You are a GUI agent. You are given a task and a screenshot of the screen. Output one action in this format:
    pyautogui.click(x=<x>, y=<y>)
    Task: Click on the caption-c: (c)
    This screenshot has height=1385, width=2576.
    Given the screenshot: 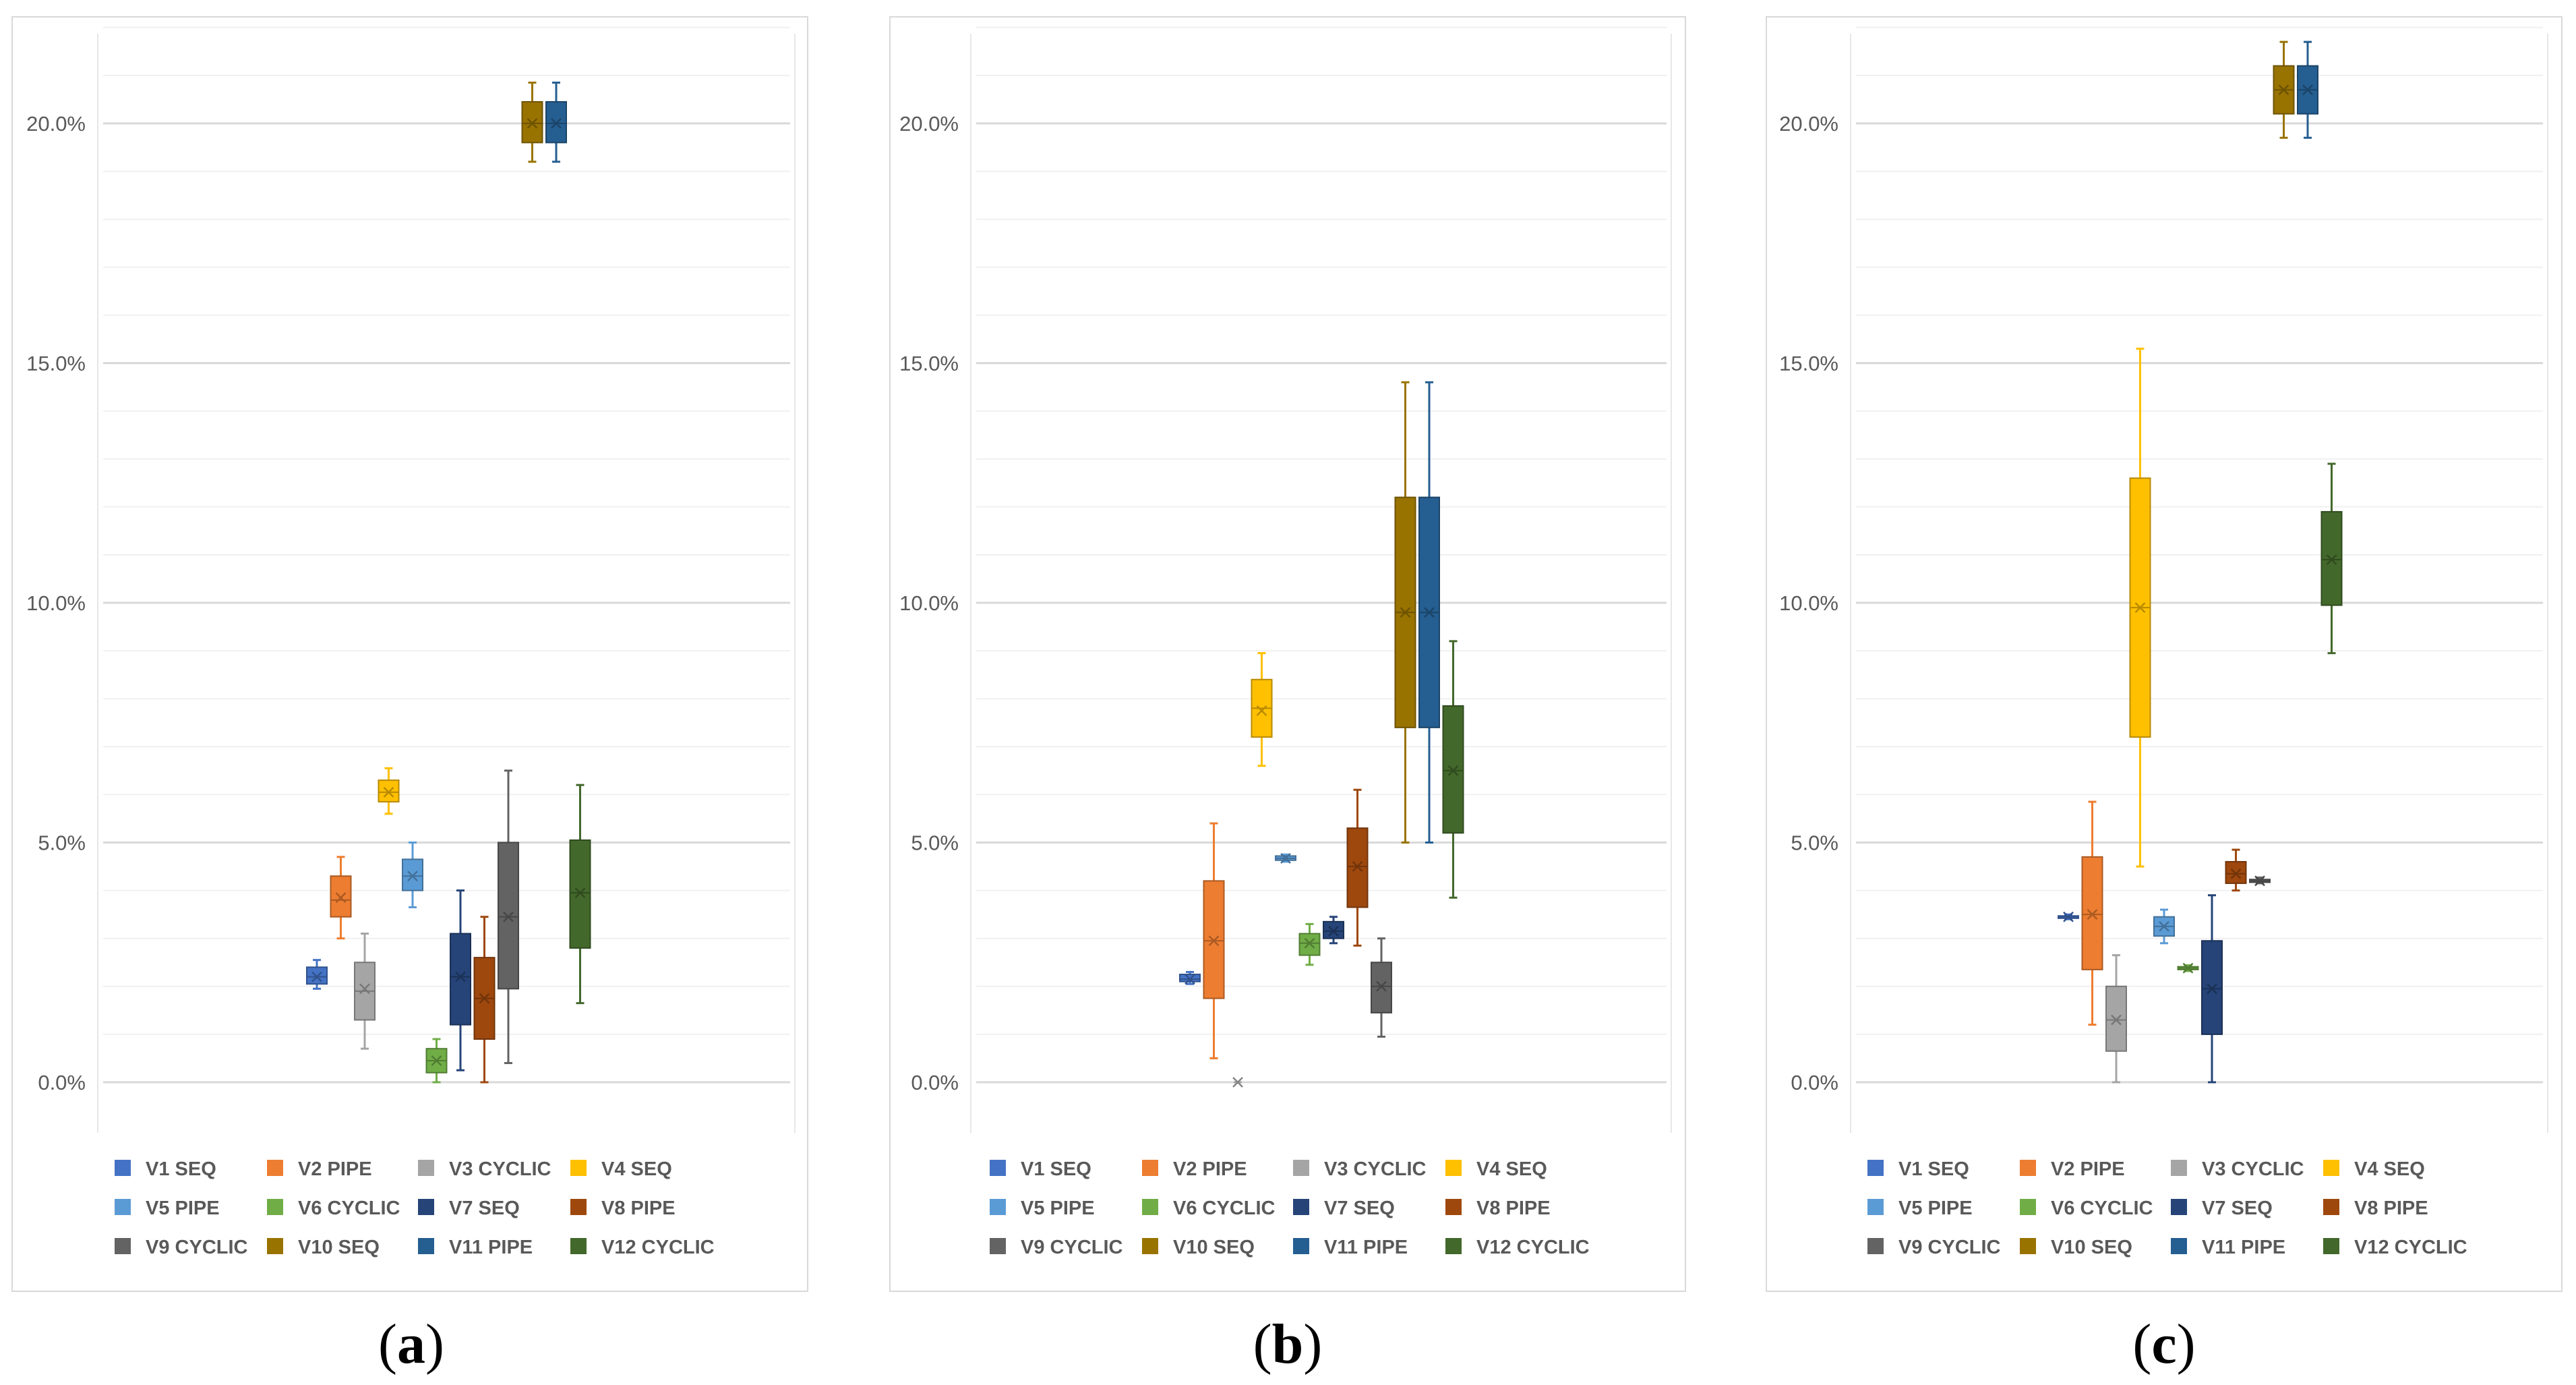 What is the action you would take?
    pyautogui.click(x=2164, y=1344)
    